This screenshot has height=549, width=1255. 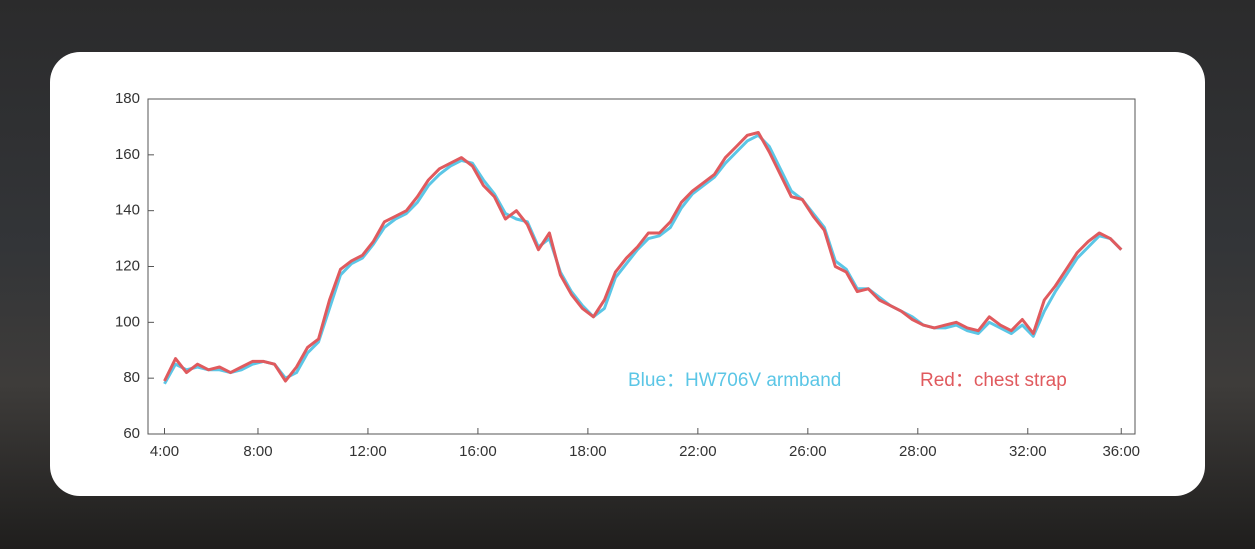 What do you see at coordinates (478, 451) in the screenshot?
I see `x-tick-label: 16:00` at bounding box center [478, 451].